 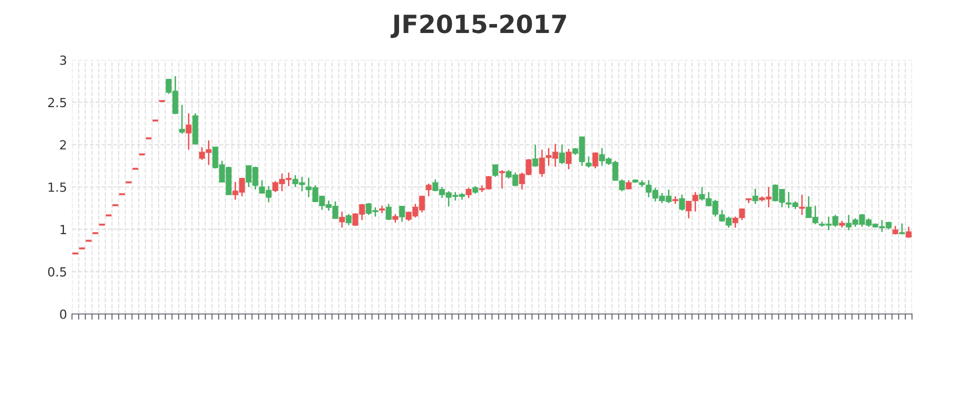 What do you see at coordinates (57, 103) in the screenshot?
I see `y-tick-label: 2.5` at bounding box center [57, 103].